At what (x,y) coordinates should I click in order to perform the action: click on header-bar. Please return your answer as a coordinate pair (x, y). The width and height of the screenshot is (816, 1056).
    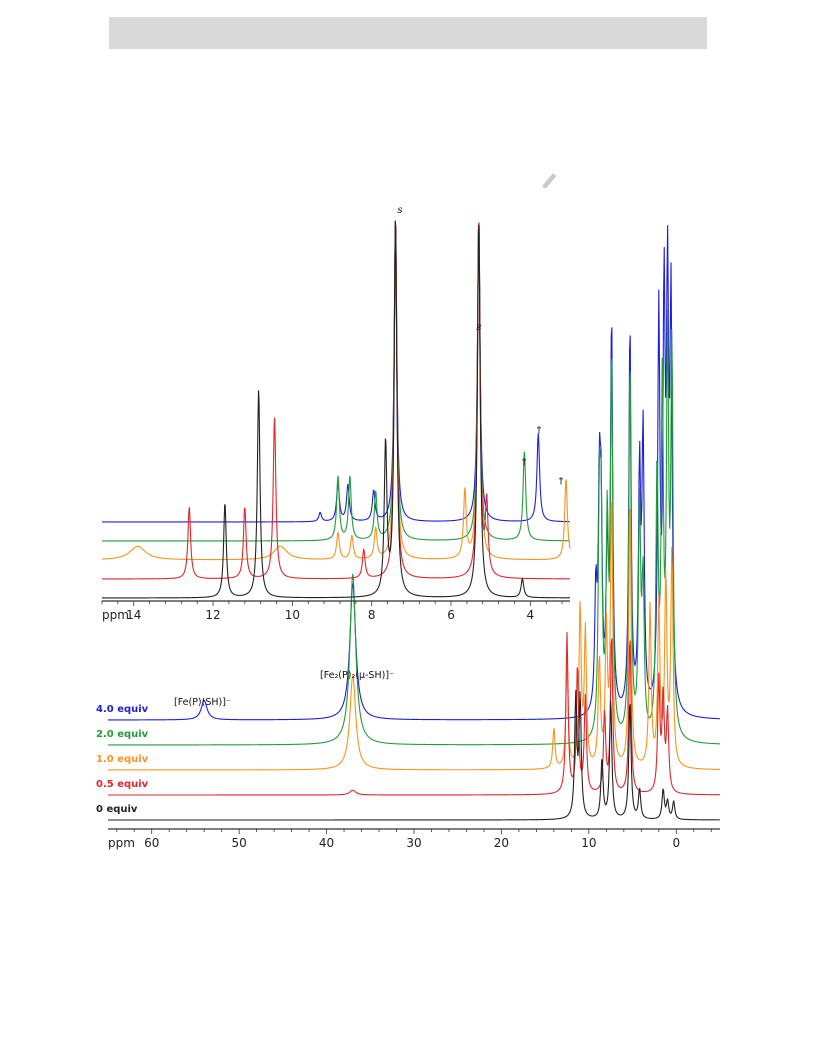
    Looking at the image, I should click on (408, 33).